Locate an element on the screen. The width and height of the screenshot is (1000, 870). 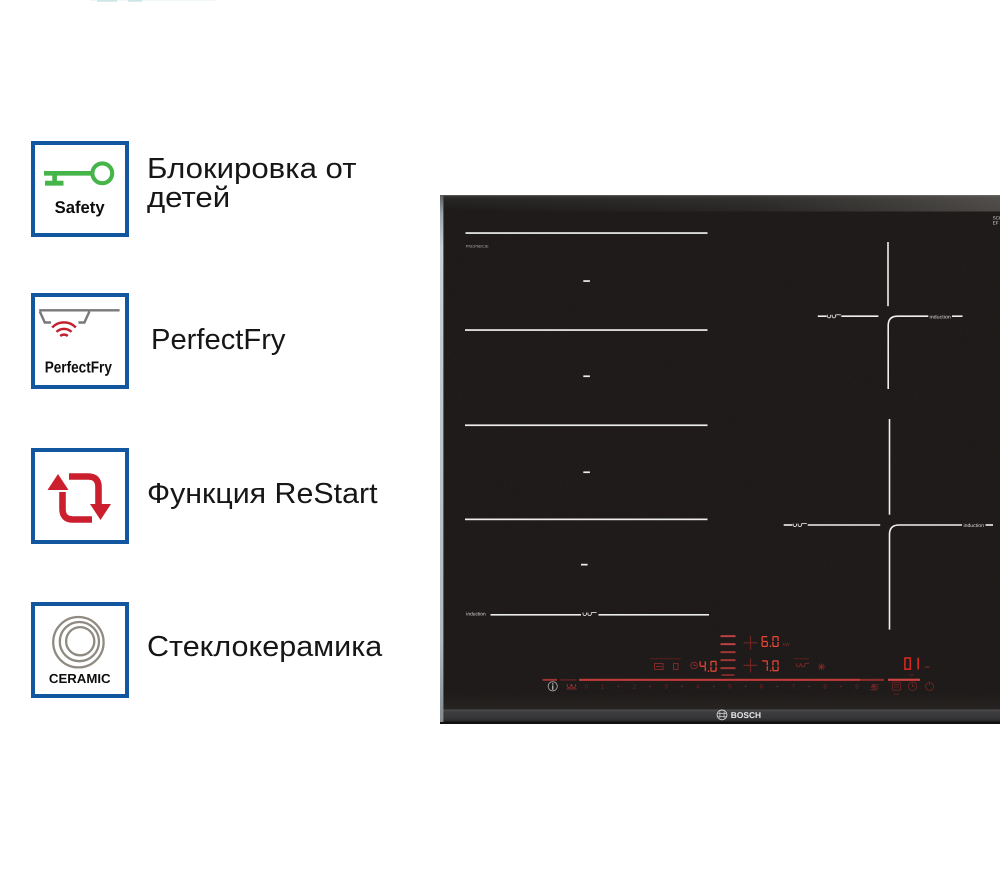
svg-text: 6 is located at coordinates (762, 687).